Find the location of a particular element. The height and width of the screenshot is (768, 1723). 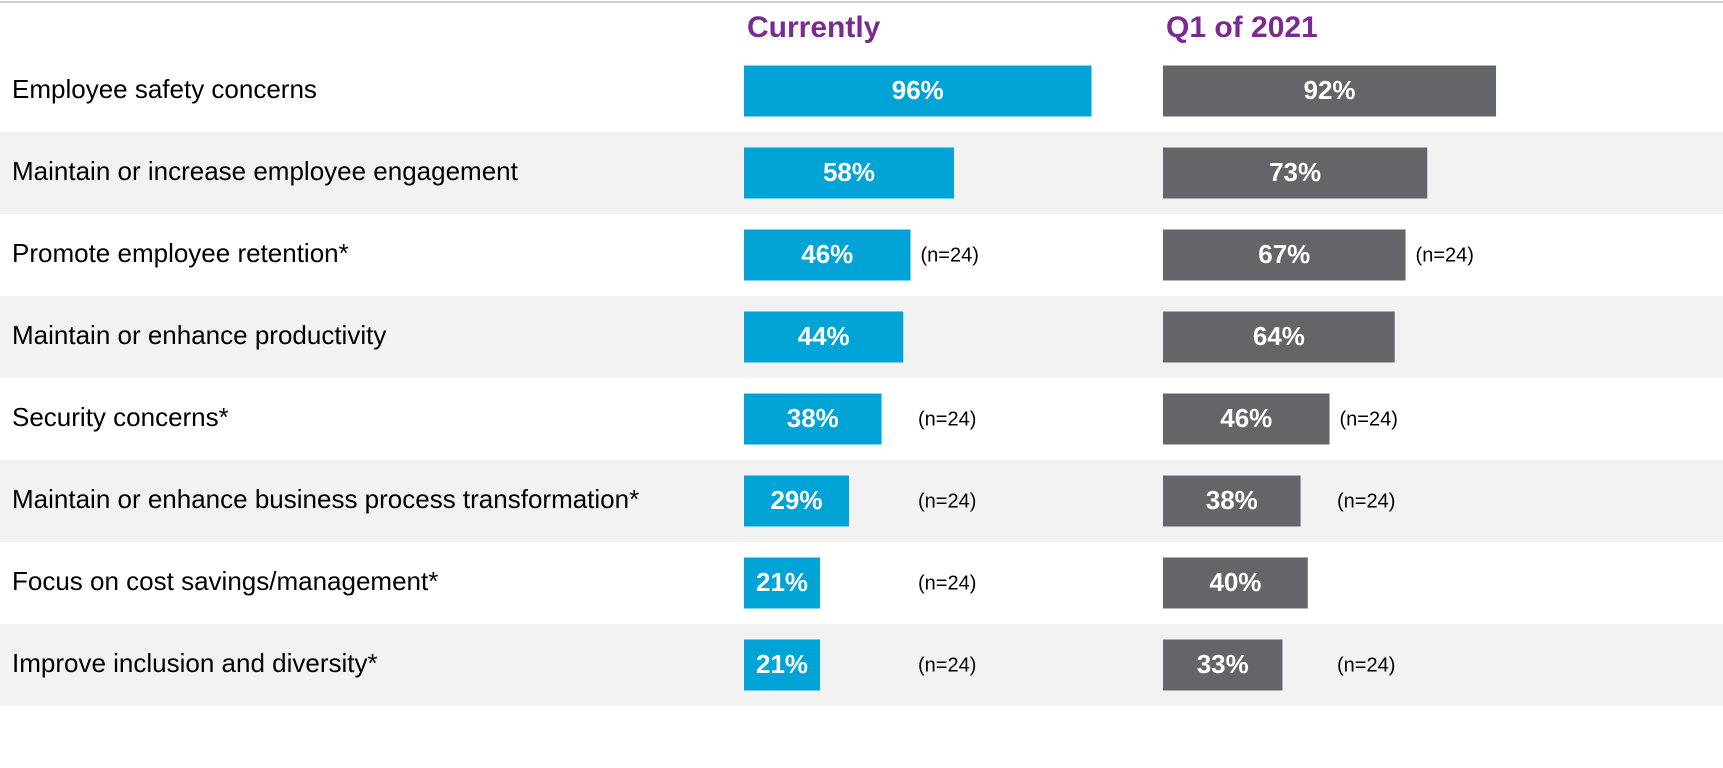

value-label: 64% is located at coordinates (1279, 336).